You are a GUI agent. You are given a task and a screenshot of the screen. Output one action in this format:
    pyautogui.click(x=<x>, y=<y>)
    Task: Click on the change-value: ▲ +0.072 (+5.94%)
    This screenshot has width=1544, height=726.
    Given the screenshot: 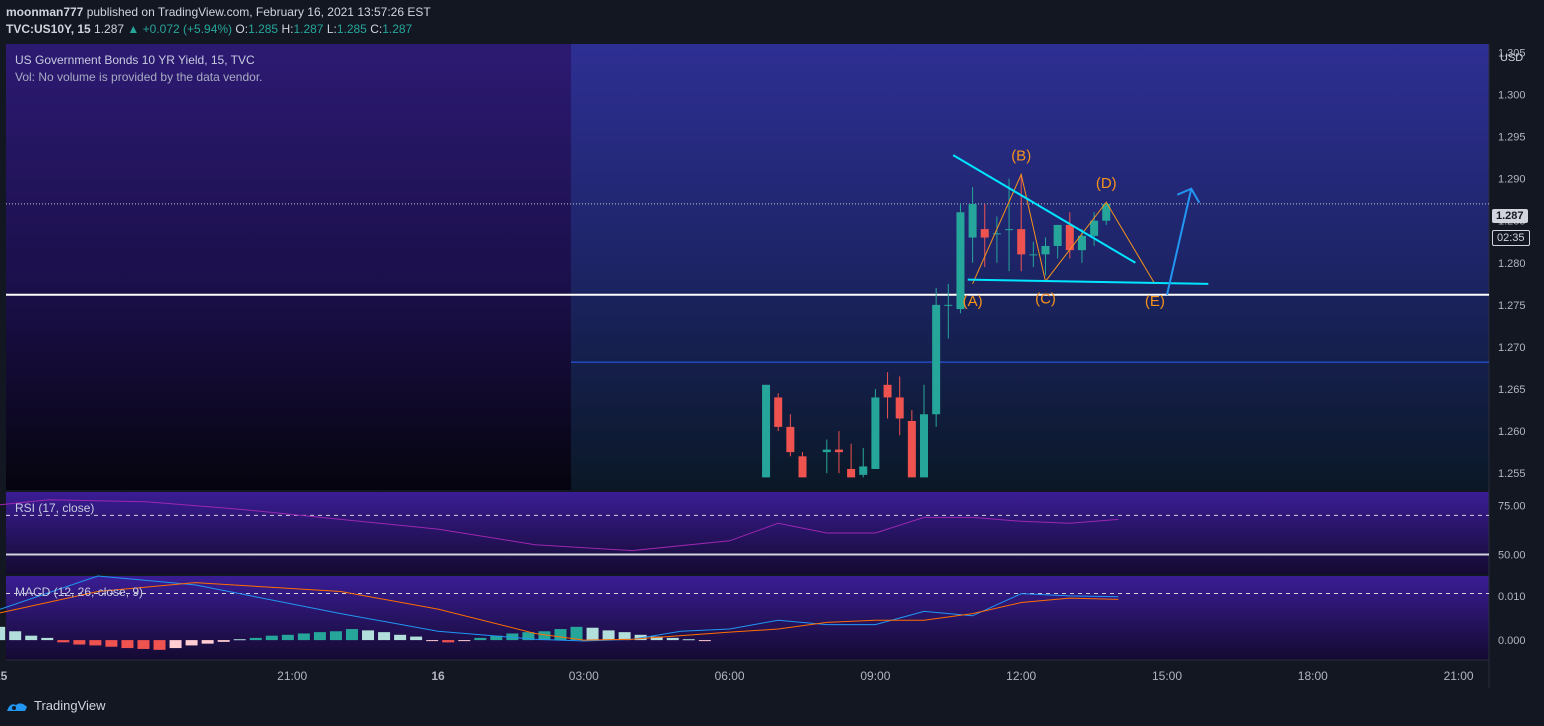 What is the action you would take?
    pyautogui.click(x=180, y=29)
    